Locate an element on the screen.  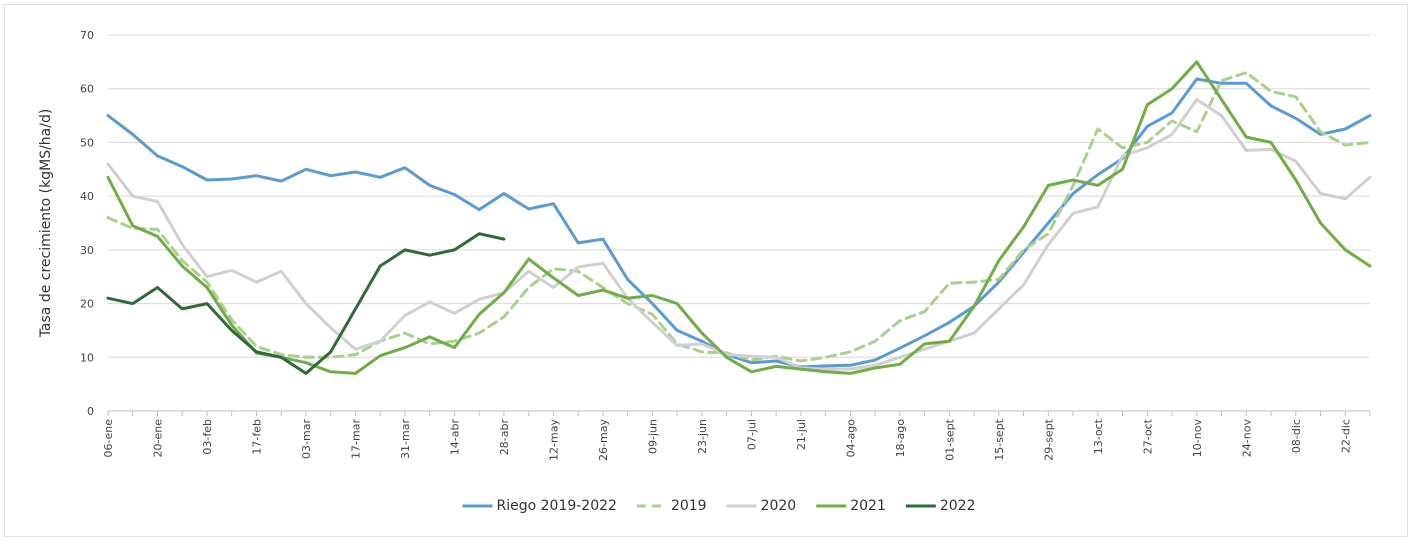
x-tick-label: 07-jul is located at coordinates (751, 434).